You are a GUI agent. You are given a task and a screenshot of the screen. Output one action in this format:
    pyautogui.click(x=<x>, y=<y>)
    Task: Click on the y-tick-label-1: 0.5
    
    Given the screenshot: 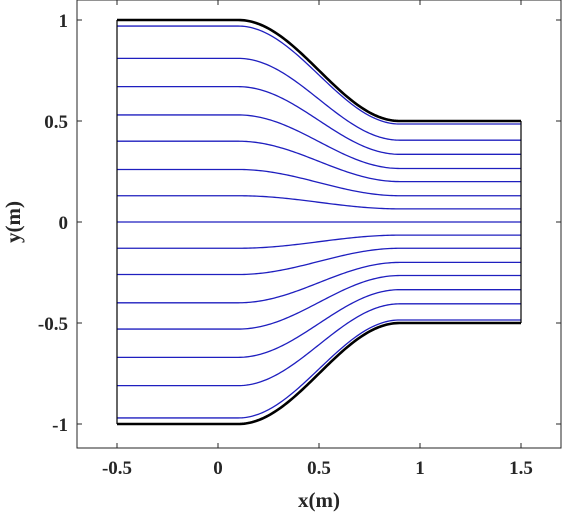 What is the action you would take?
    pyautogui.click(x=56, y=122)
    